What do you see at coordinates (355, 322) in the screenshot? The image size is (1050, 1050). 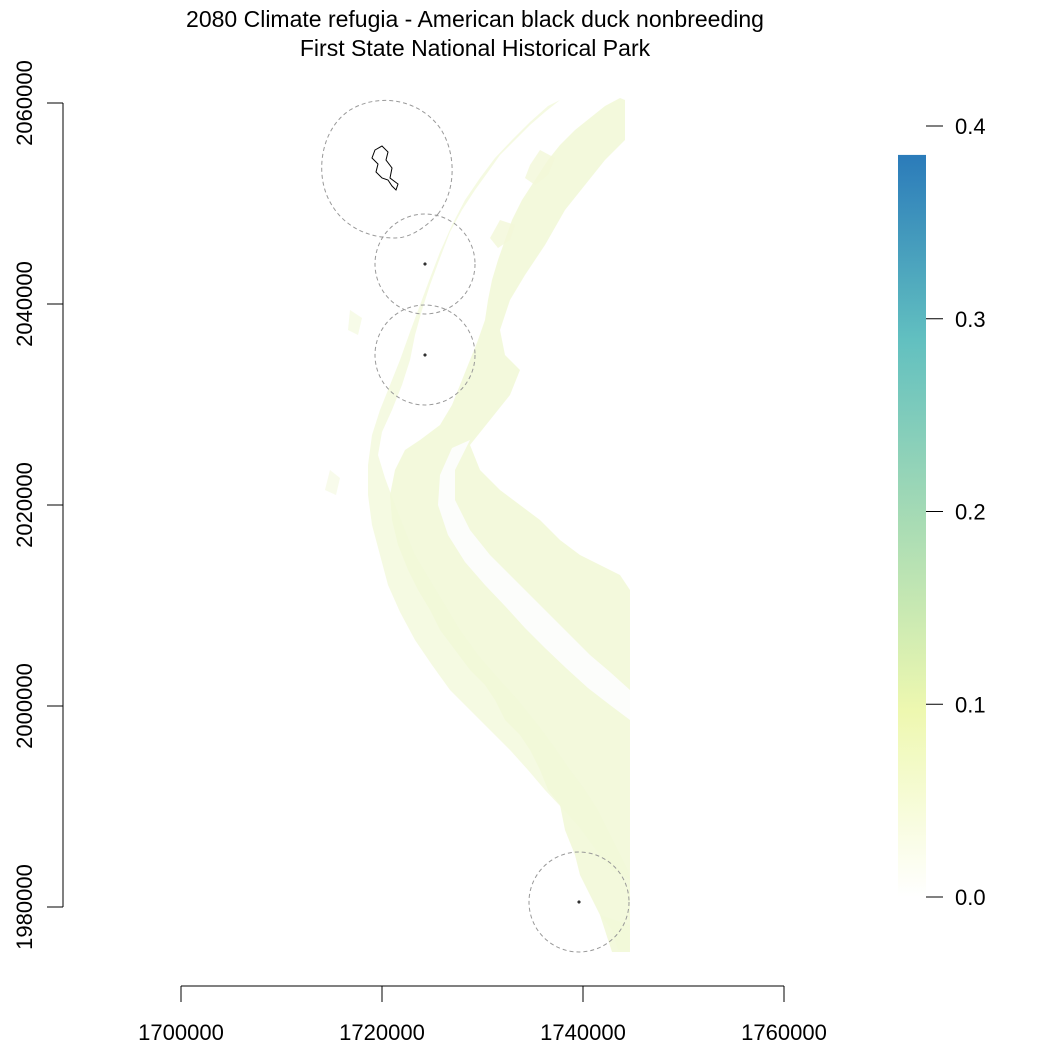 I see `raster-northwest-patch` at bounding box center [355, 322].